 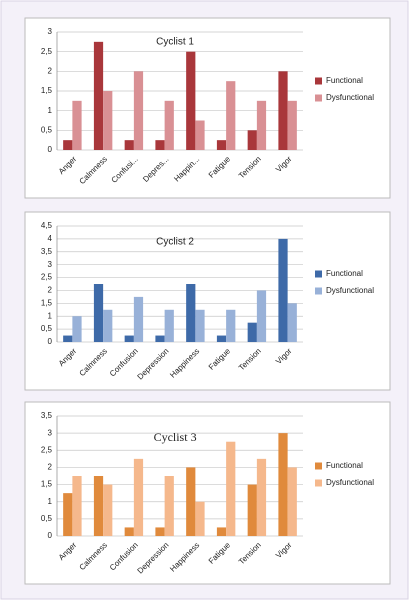 What do you see at coordinates (47, 225) in the screenshot?
I see `y-tick-label: 4,5` at bounding box center [47, 225].